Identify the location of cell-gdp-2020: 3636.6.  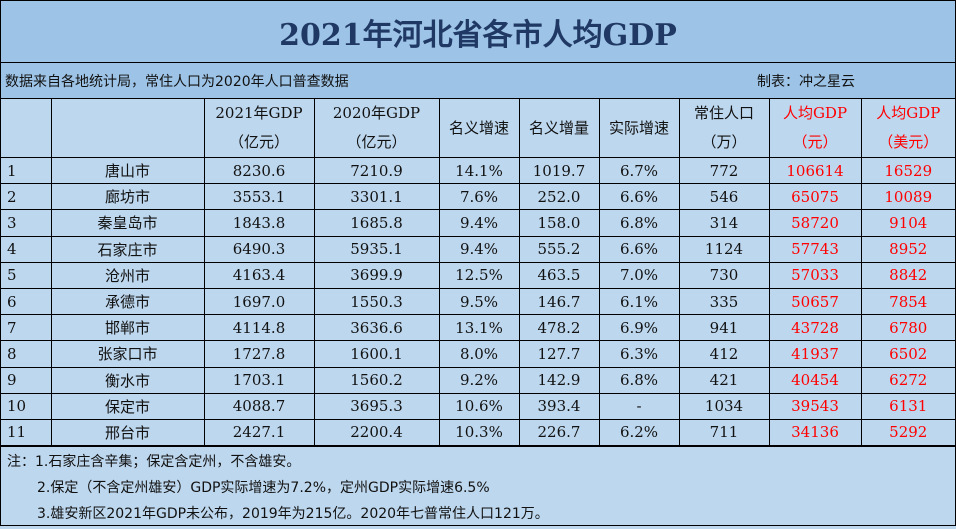
(376, 328).